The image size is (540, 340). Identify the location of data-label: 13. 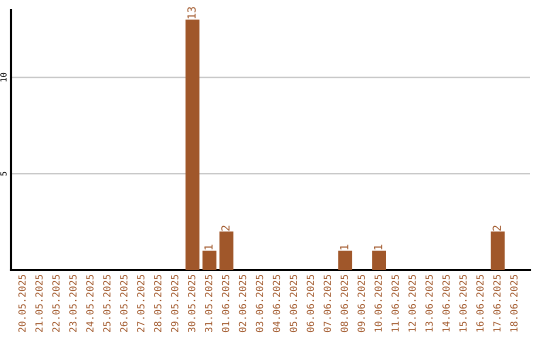
(191, 12).